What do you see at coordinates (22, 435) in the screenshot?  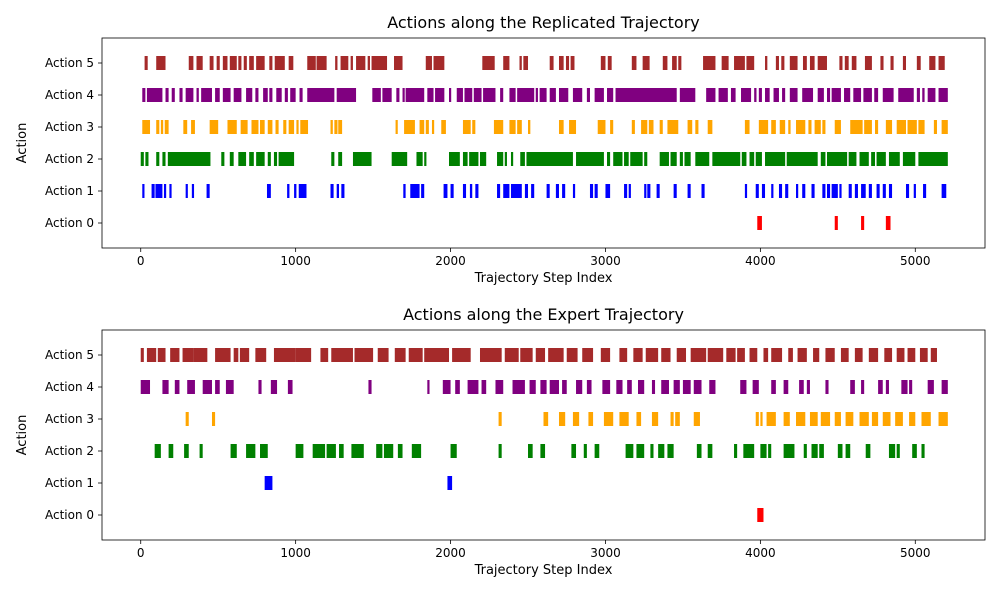 I see `y-axis-label: Action` at bounding box center [22, 435].